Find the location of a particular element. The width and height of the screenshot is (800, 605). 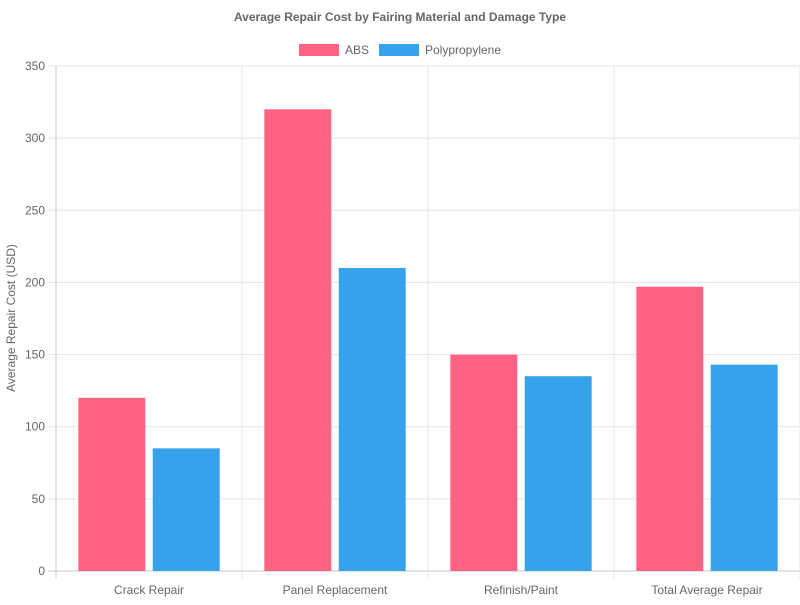

y-tick-label: 350 is located at coordinates (35, 66).